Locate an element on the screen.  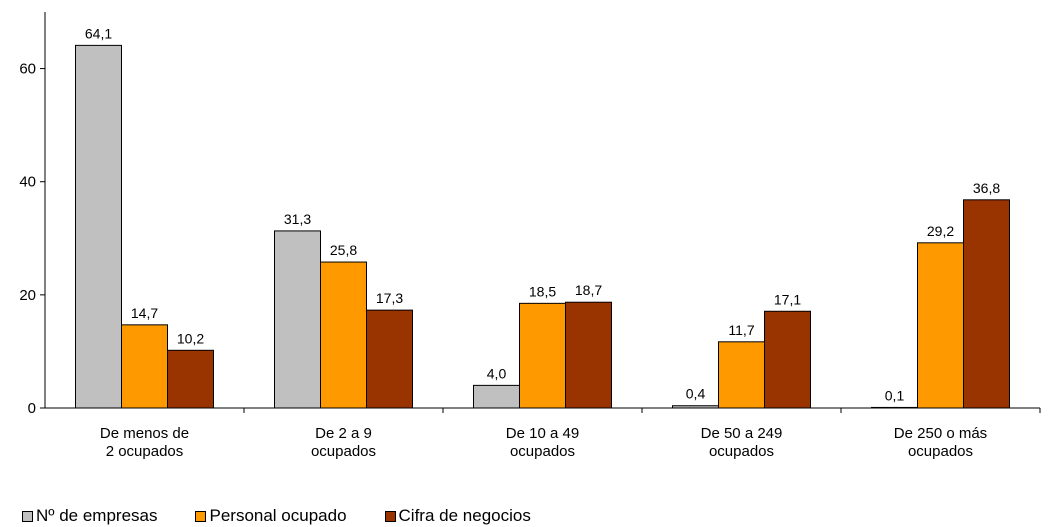
data-label: 18,5 is located at coordinates (542, 291).